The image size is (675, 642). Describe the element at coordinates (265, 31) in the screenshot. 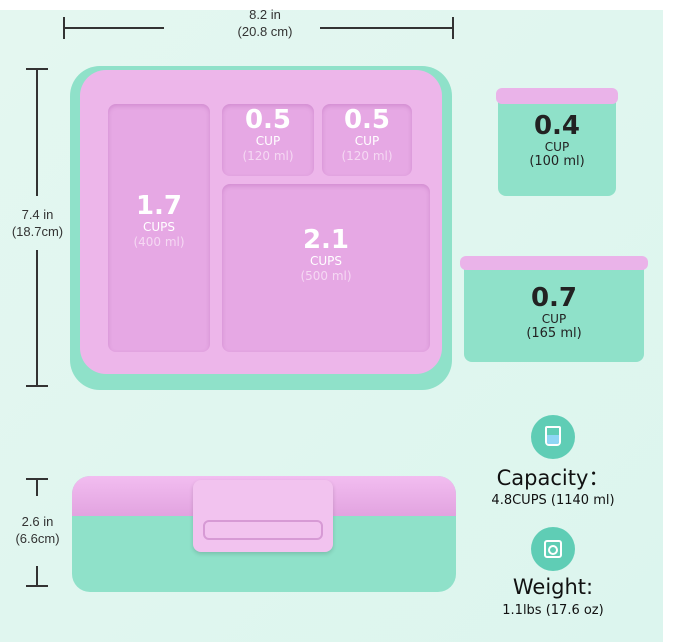

I see `width-cm: (20.8 cm)` at that location.